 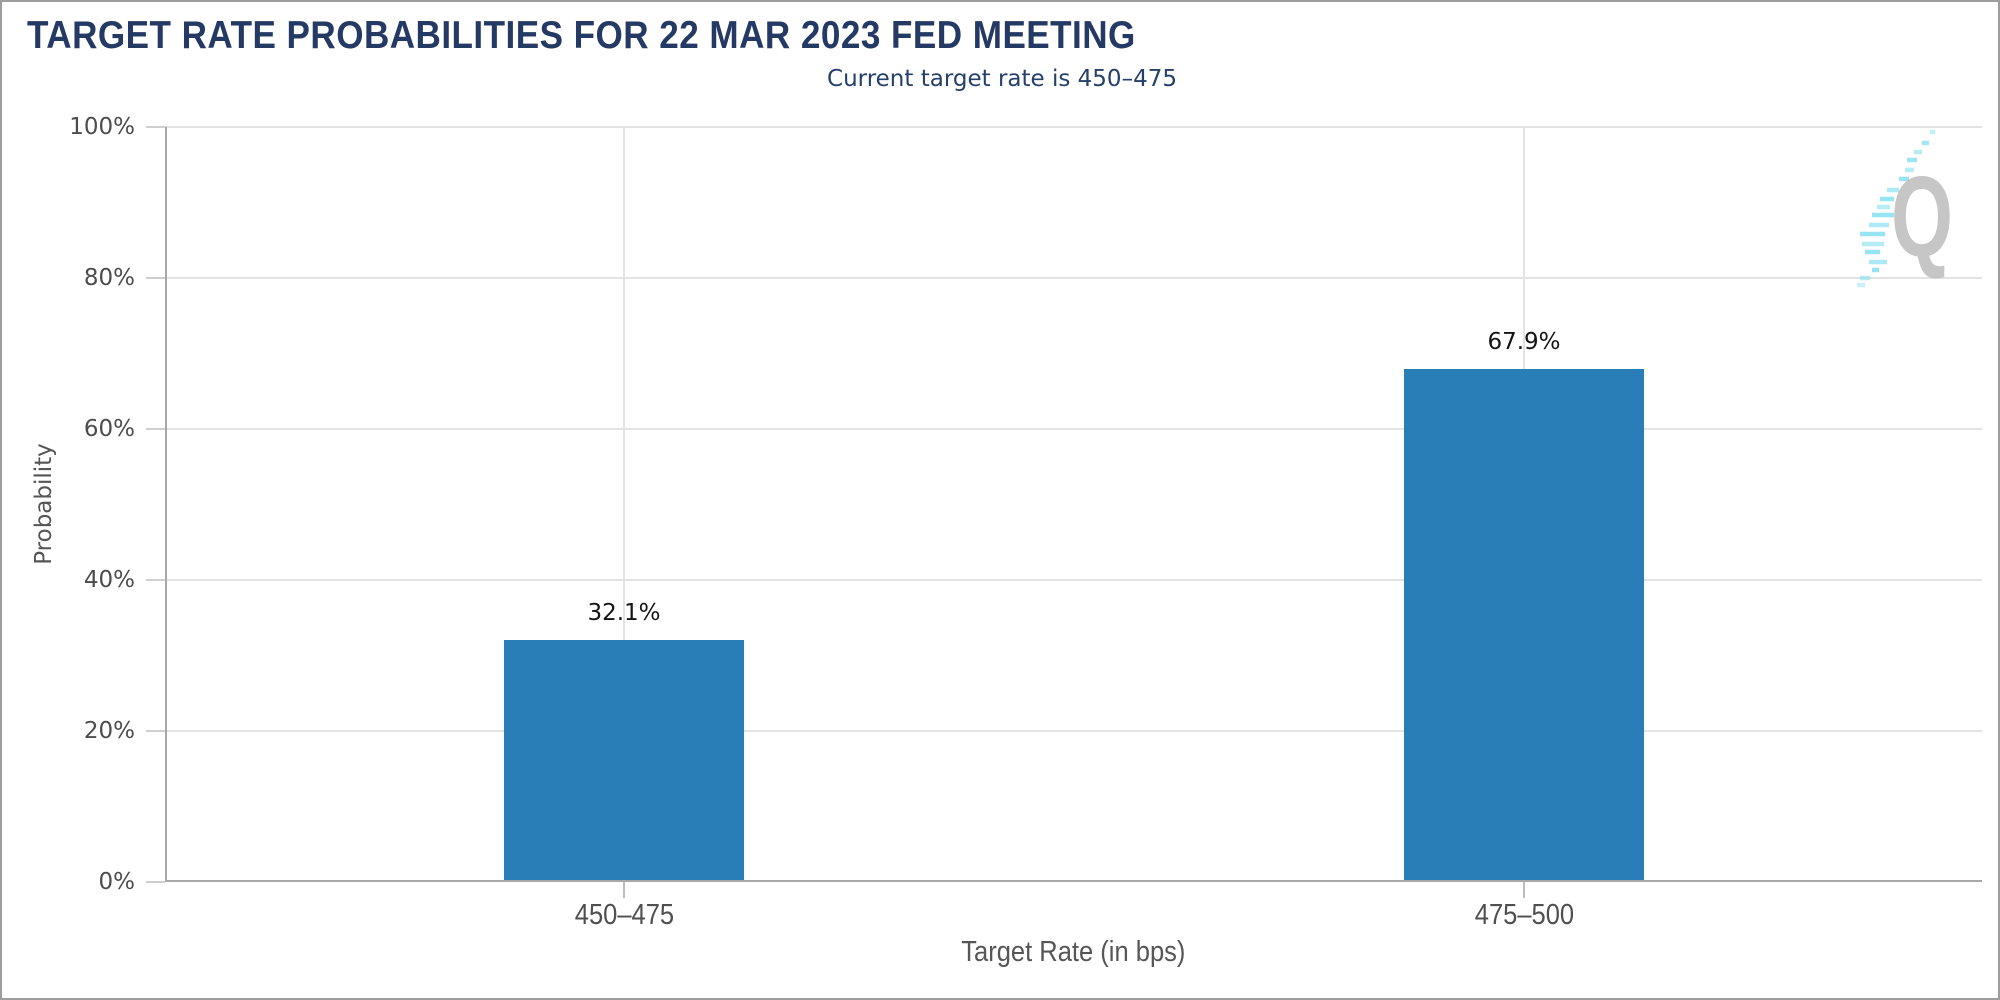 I want to click on x-category-text: 475–500, so click(x=1524, y=915).